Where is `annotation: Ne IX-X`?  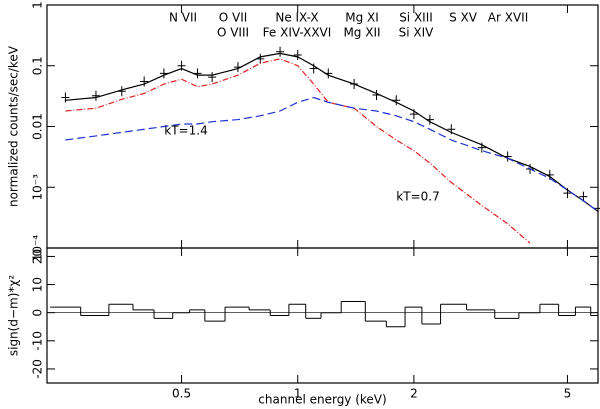 annotation: Ne IX-X is located at coordinates (296, 18).